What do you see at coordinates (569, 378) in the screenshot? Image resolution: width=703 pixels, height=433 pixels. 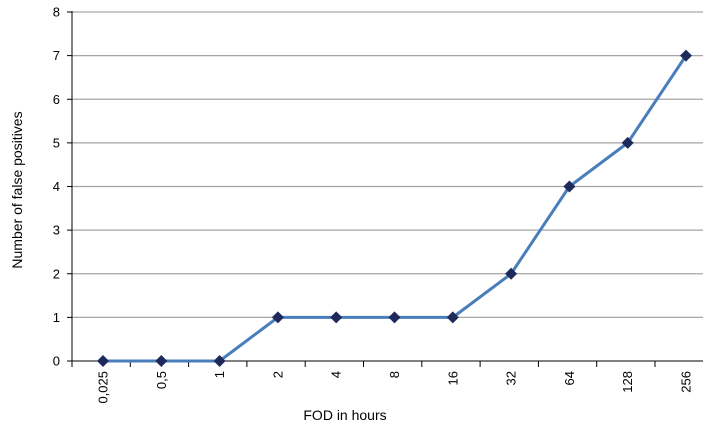 I see `x-tick-label-8: 64` at bounding box center [569, 378].